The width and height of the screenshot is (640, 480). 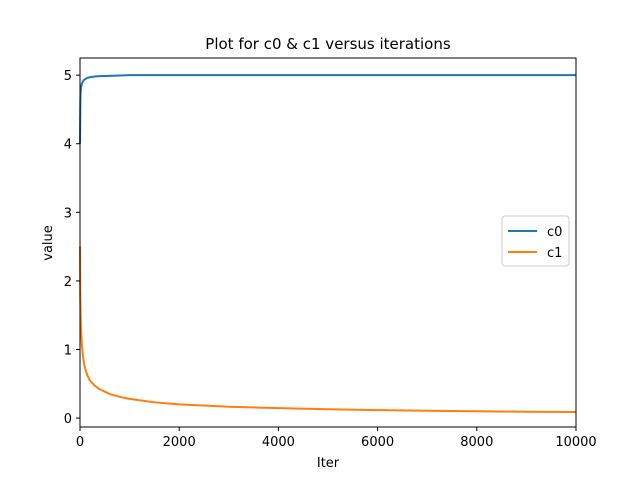 I want to click on legend-box, so click(x=535, y=241).